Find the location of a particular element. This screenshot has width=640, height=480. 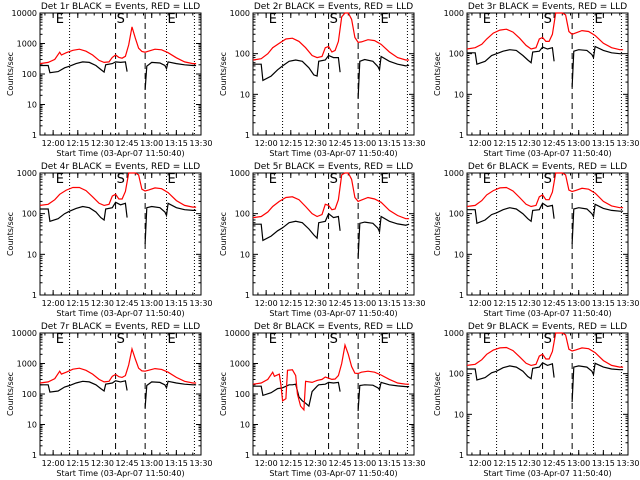

panel-title: Det 5r BLACK = Events, RED = LLD is located at coordinates (333, 167).